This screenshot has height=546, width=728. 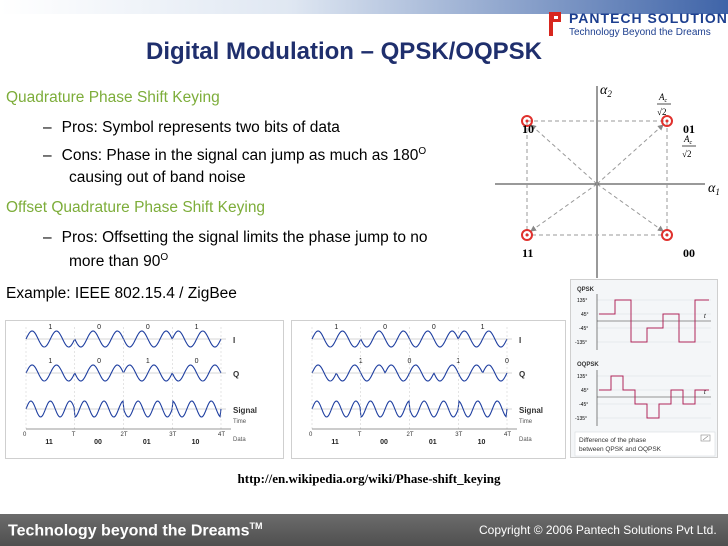 I want to click on qpsk-time-label: Time, so click(x=240, y=422).